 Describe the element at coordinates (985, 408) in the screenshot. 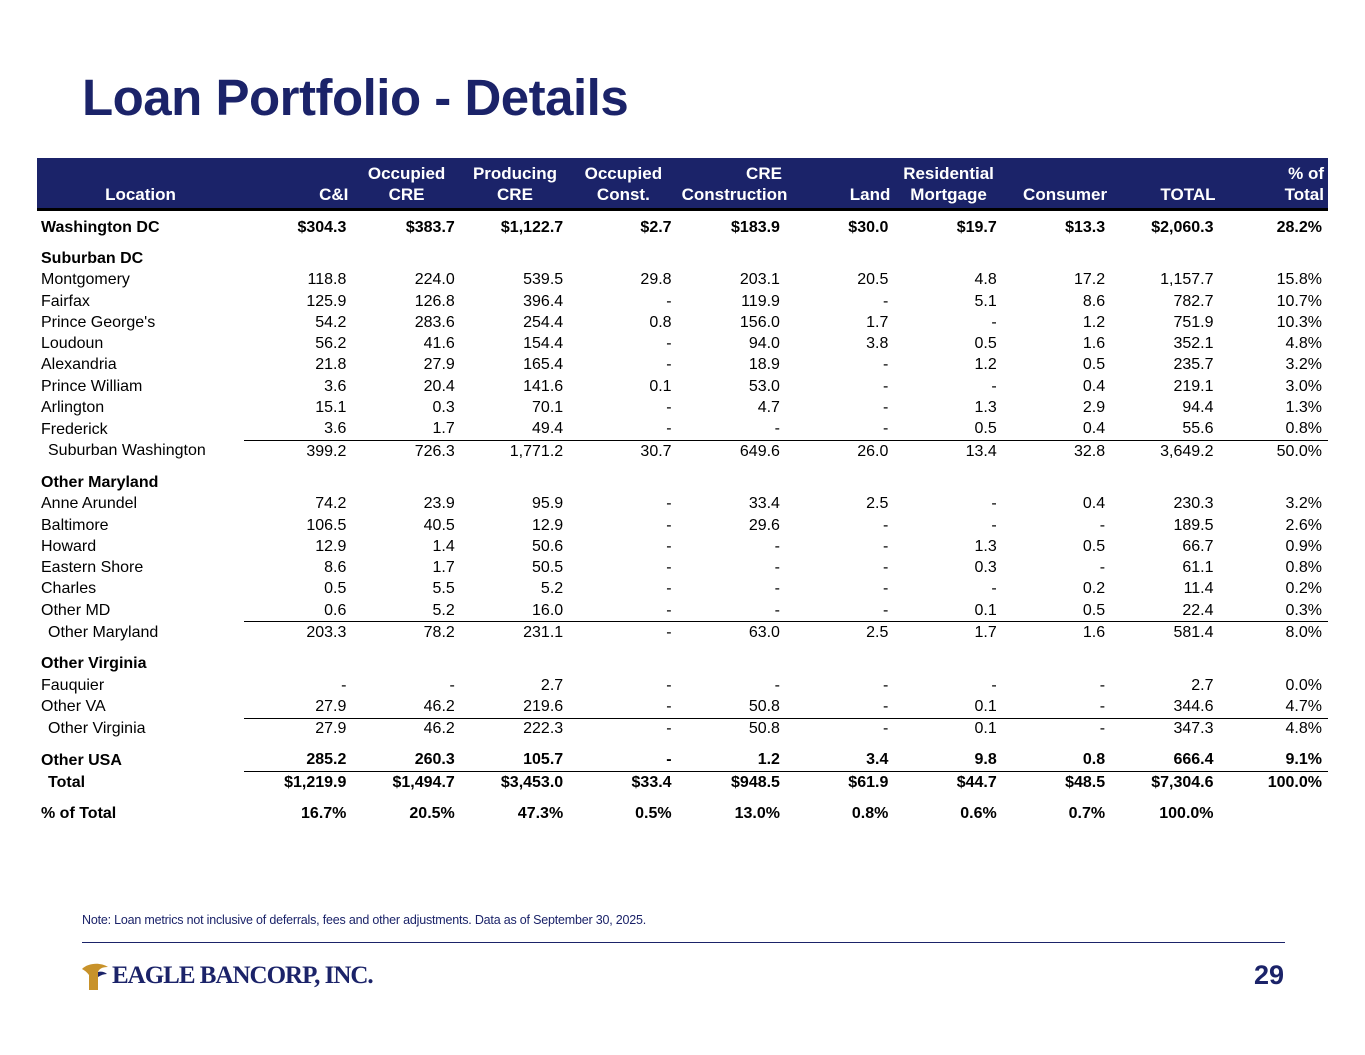

I see `cell-value: 1.3` at that location.